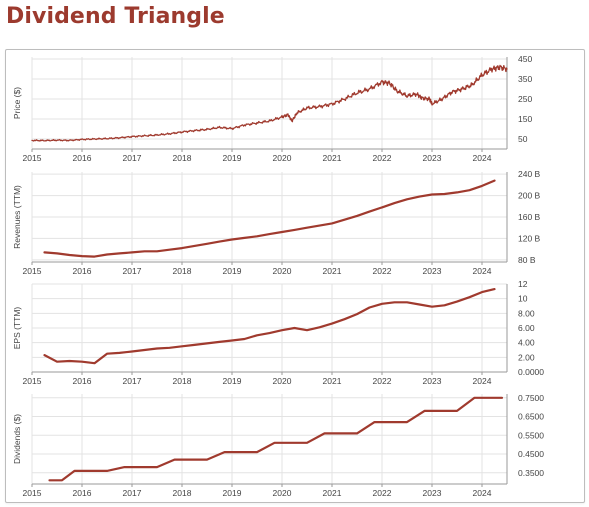 The height and width of the screenshot is (507, 589). Describe the element at coordinates (525, 99) in the screenshot. I see `y-tick-label: 250` at that location.